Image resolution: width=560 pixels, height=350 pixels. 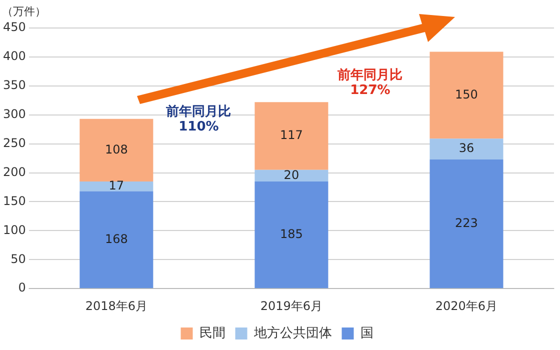 What do you see at coordinates (292, 332) in the screenshot?
I see `legend-label: 地方公共団体` at bounding box center [292, 332].